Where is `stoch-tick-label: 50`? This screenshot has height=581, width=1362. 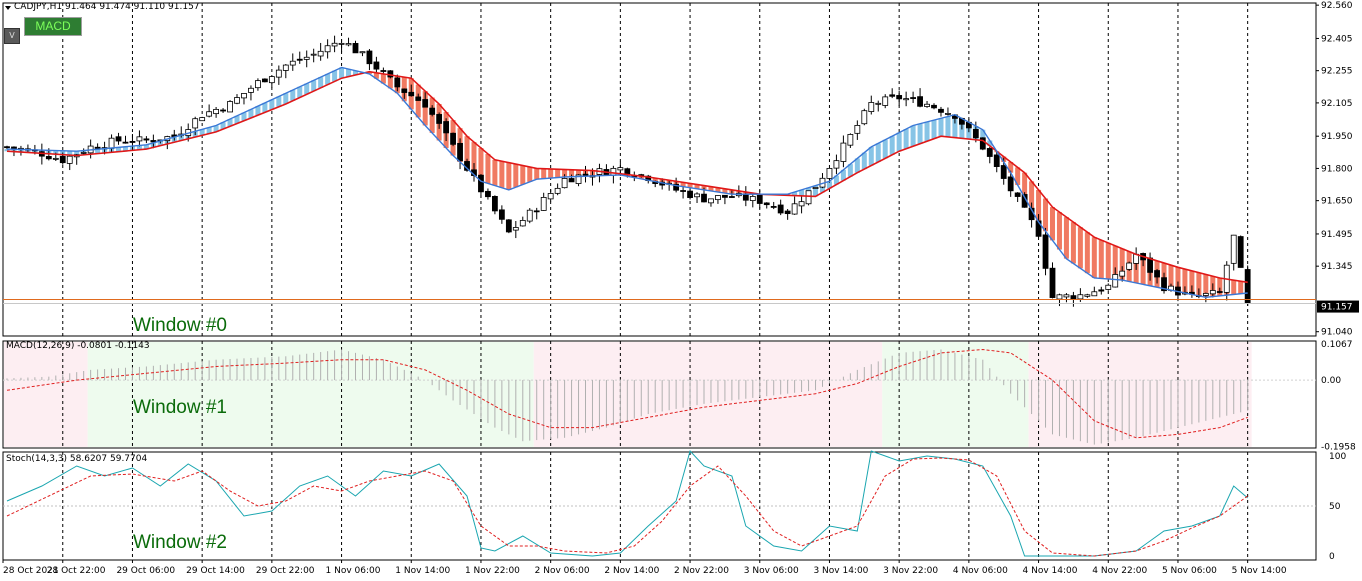 stoch-tick-label: 50 is located at coordinates (1335, 507).